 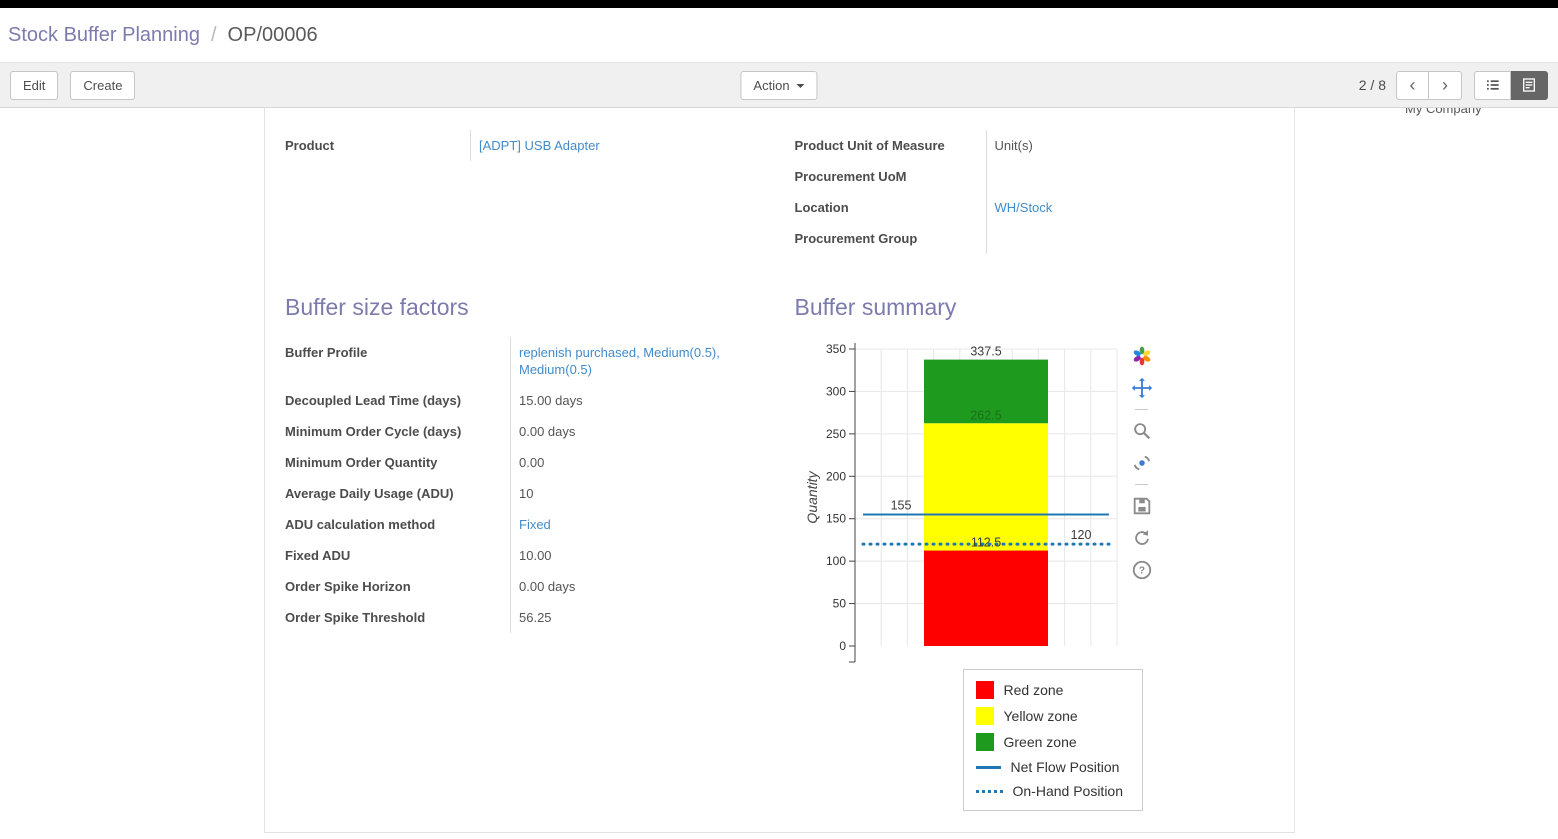 I want to click on top-navbar, so click(x=779, y=4).